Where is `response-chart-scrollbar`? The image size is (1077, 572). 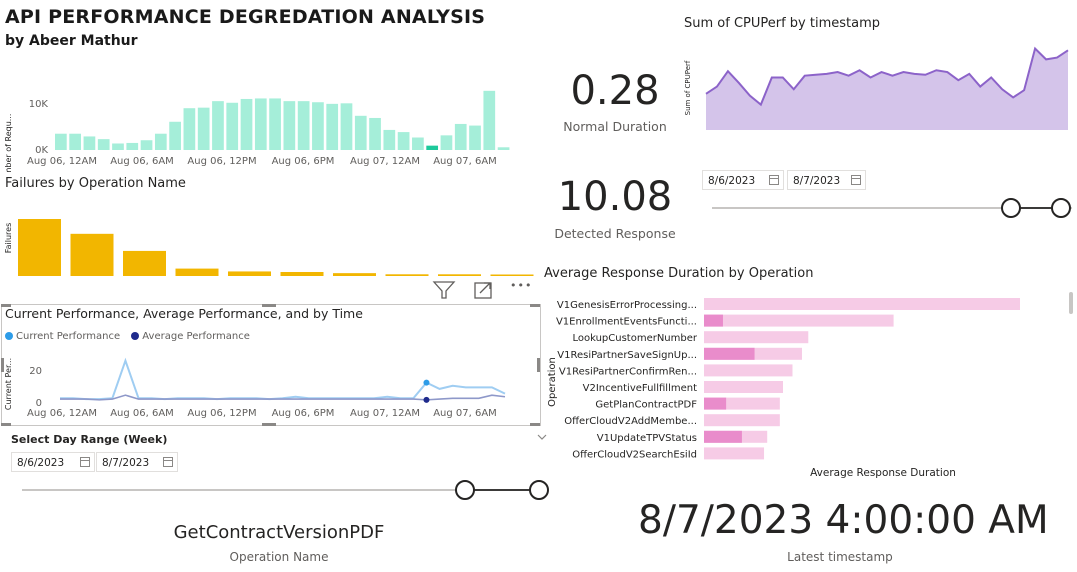 response-chart-scrollbar is located at coordinates (1071, 303).